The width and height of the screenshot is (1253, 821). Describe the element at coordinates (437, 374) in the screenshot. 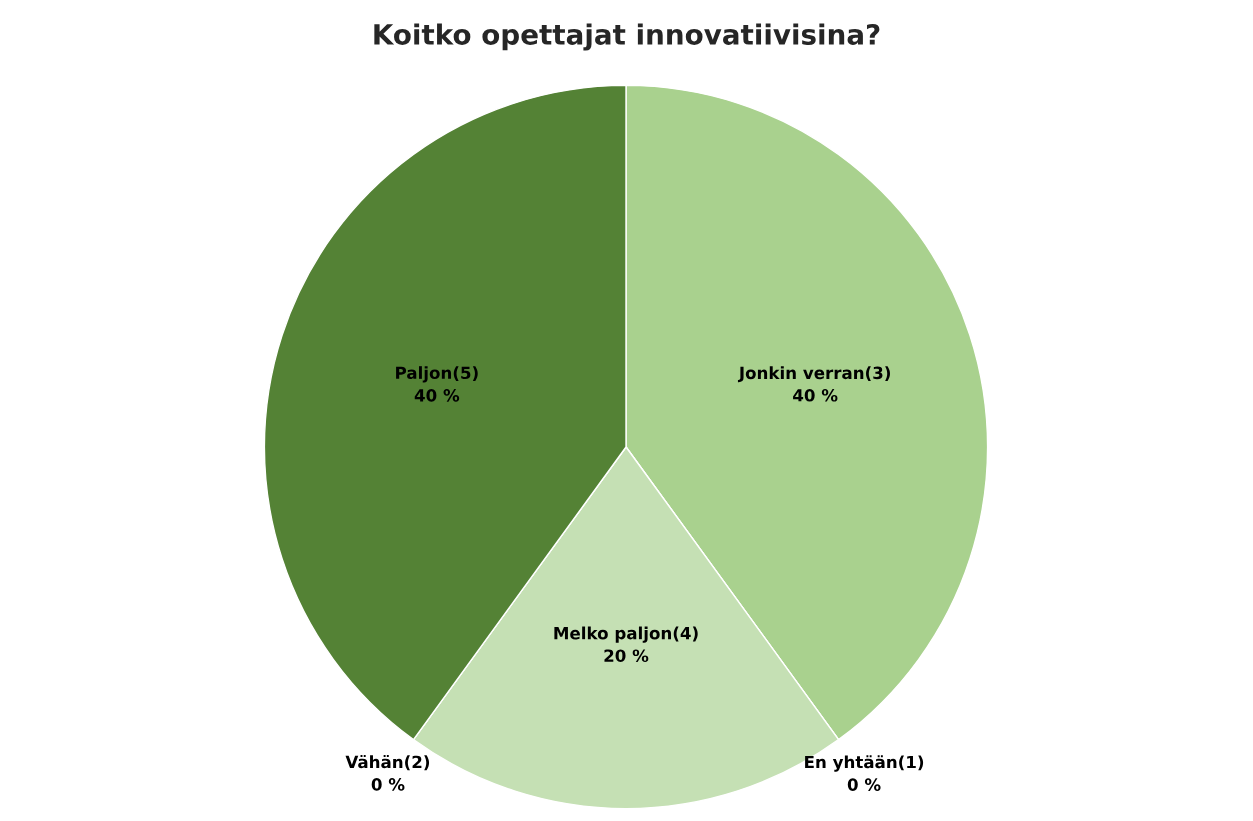

I see `slice-label: Paljon(5)` at that location.